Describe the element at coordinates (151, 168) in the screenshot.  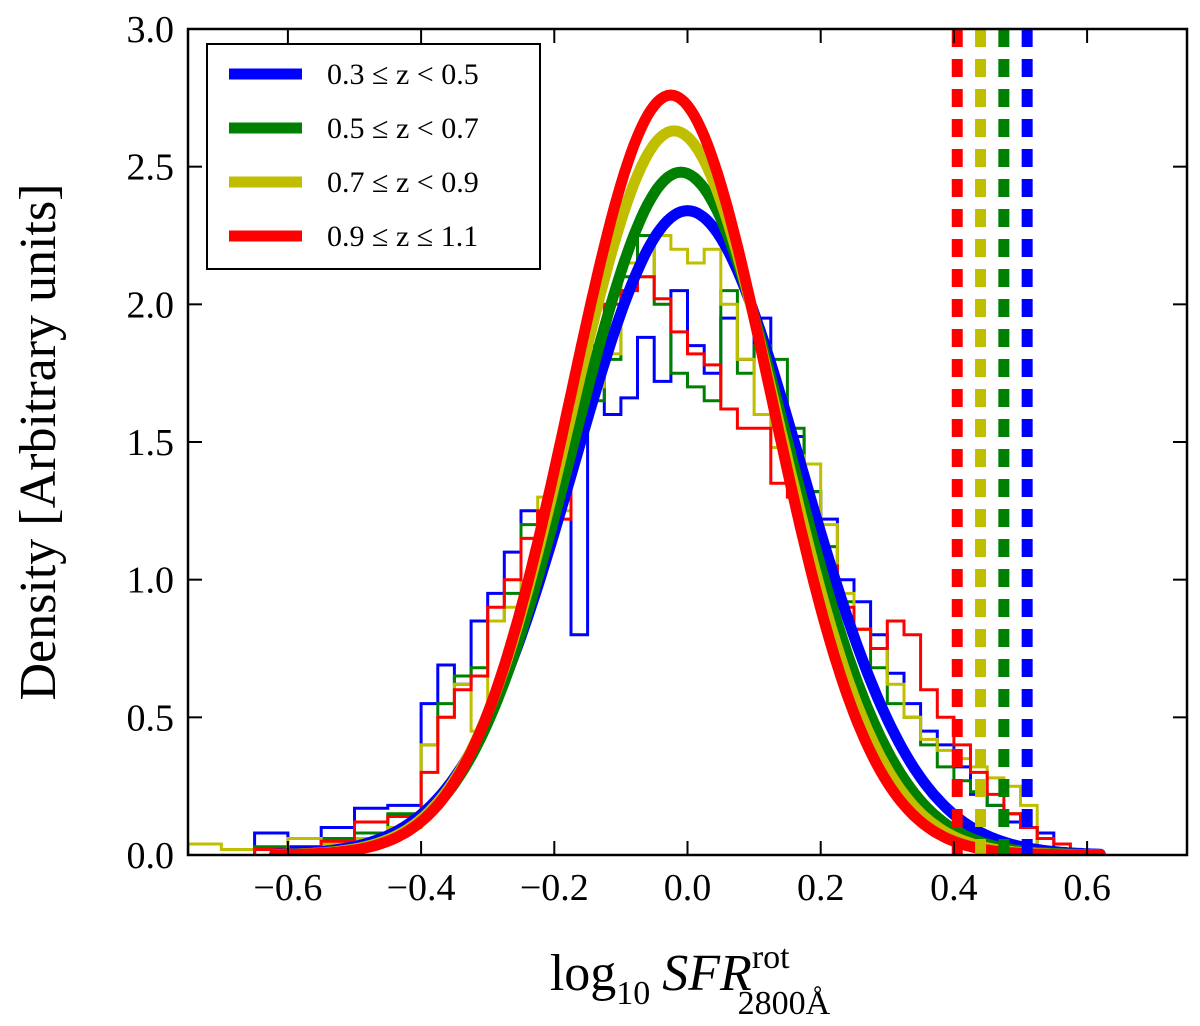
I see `y-tick-label: 2.5` at that location.